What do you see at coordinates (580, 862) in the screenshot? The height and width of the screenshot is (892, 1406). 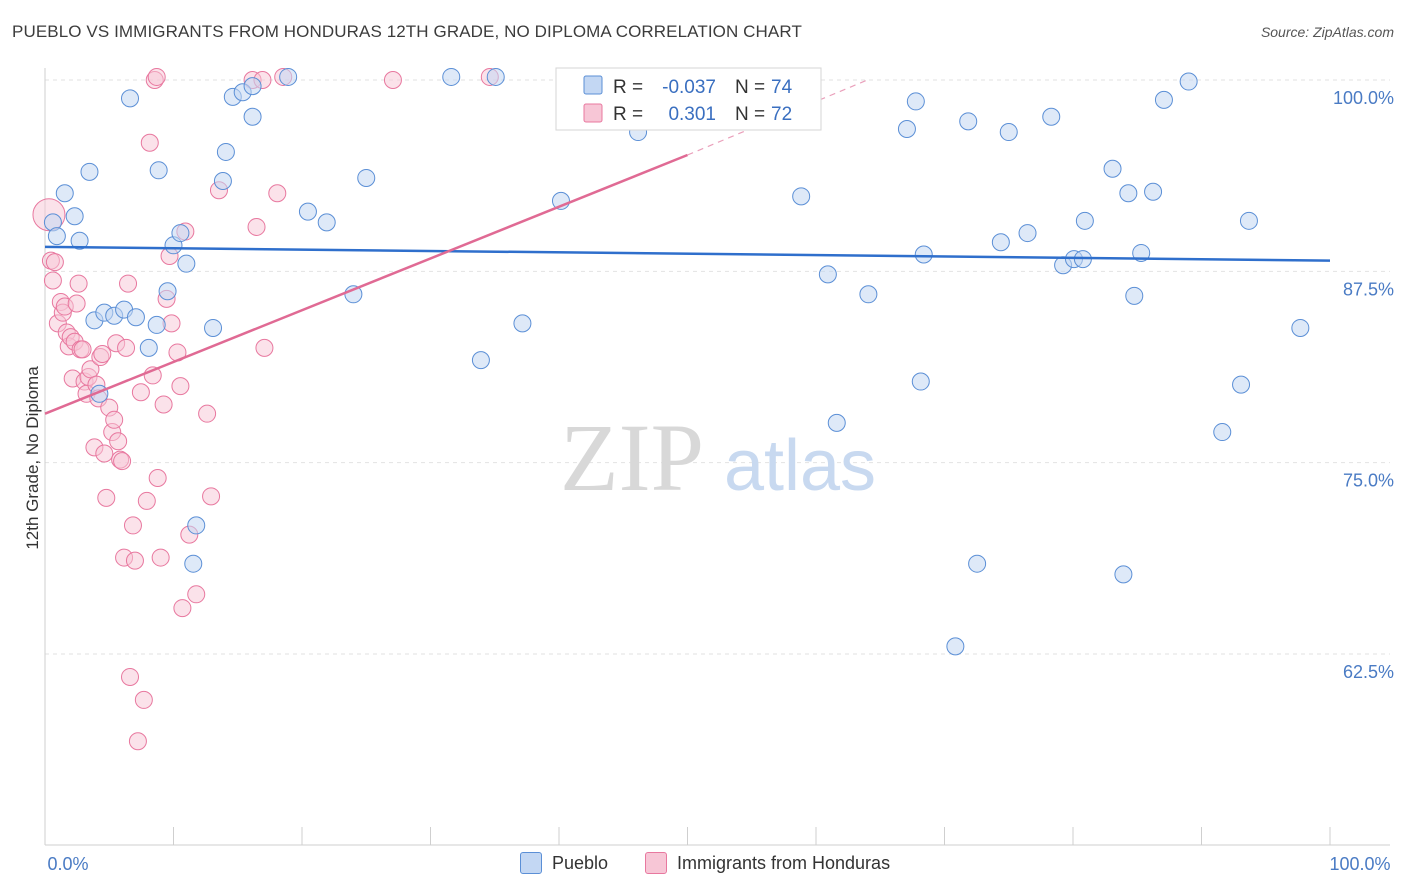 I see `legend-label-pueblo: Pueblo` at bounding box center [580, 862].